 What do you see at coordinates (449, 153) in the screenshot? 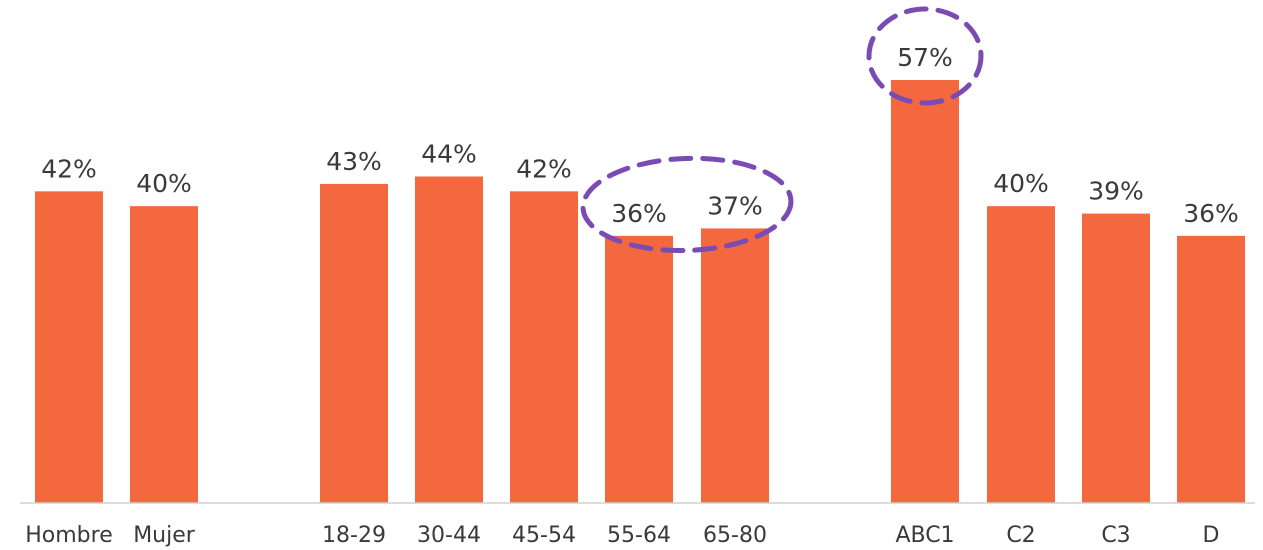
I see `value-label-30-44: 44%` at bounding box center [449, 153].